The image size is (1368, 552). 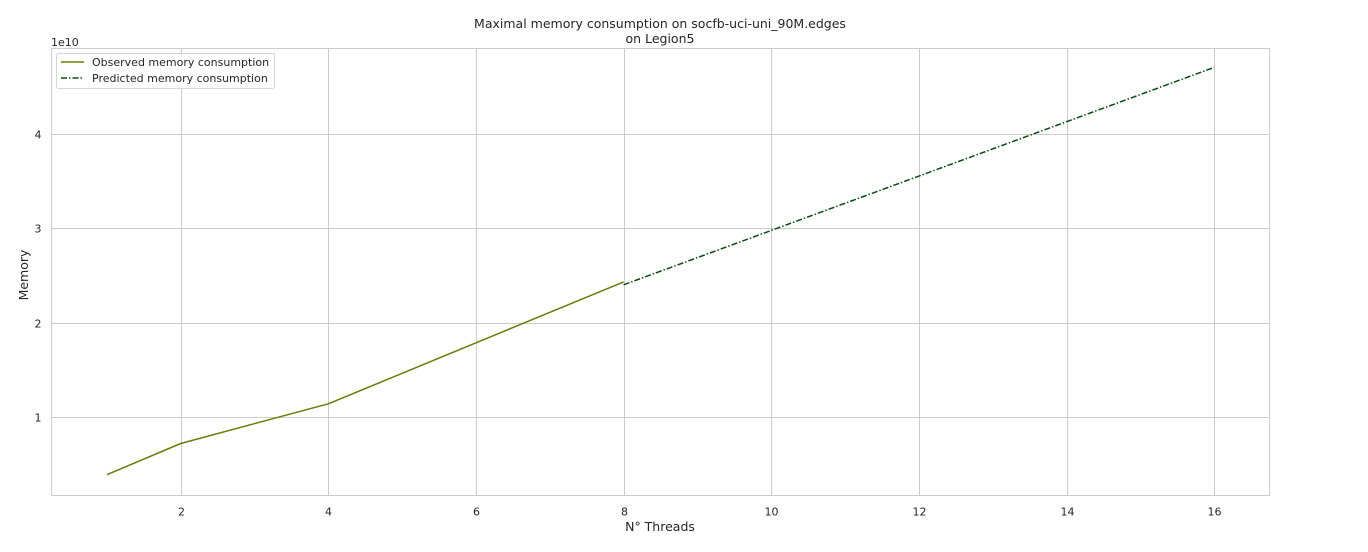 What do you see at coordinates (38, 418) in the screenshot?
I see `y-tick-label: 1` at bounding box center [38, 418].